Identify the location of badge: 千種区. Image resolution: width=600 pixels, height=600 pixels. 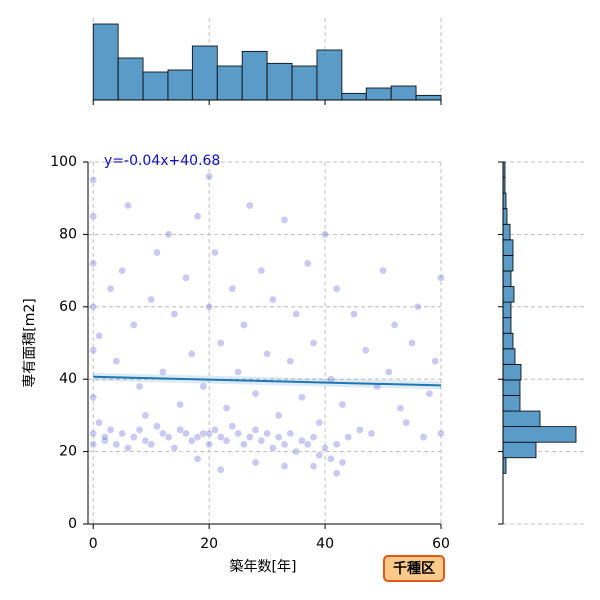
(414, 568).